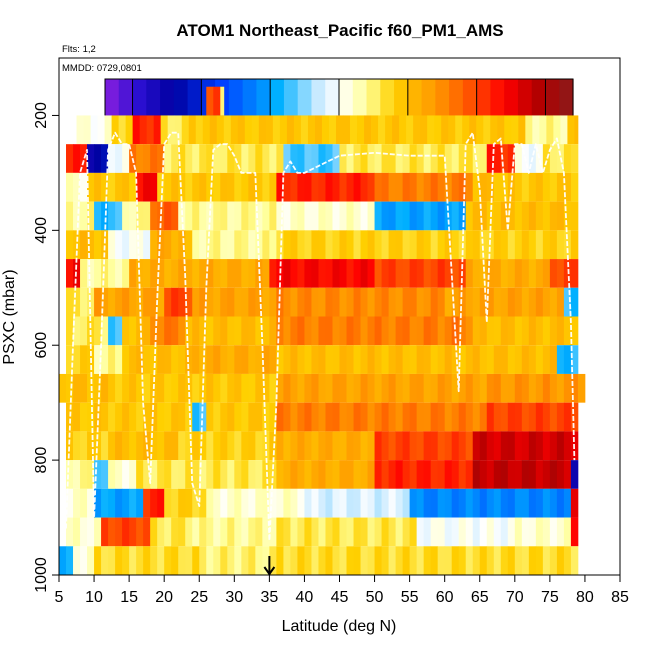 This screenshot has width=650, height=650. What do you see at coordinates (269, 571) in the screenshot?
I see `arrow-head` at bounding box center [269, 571].